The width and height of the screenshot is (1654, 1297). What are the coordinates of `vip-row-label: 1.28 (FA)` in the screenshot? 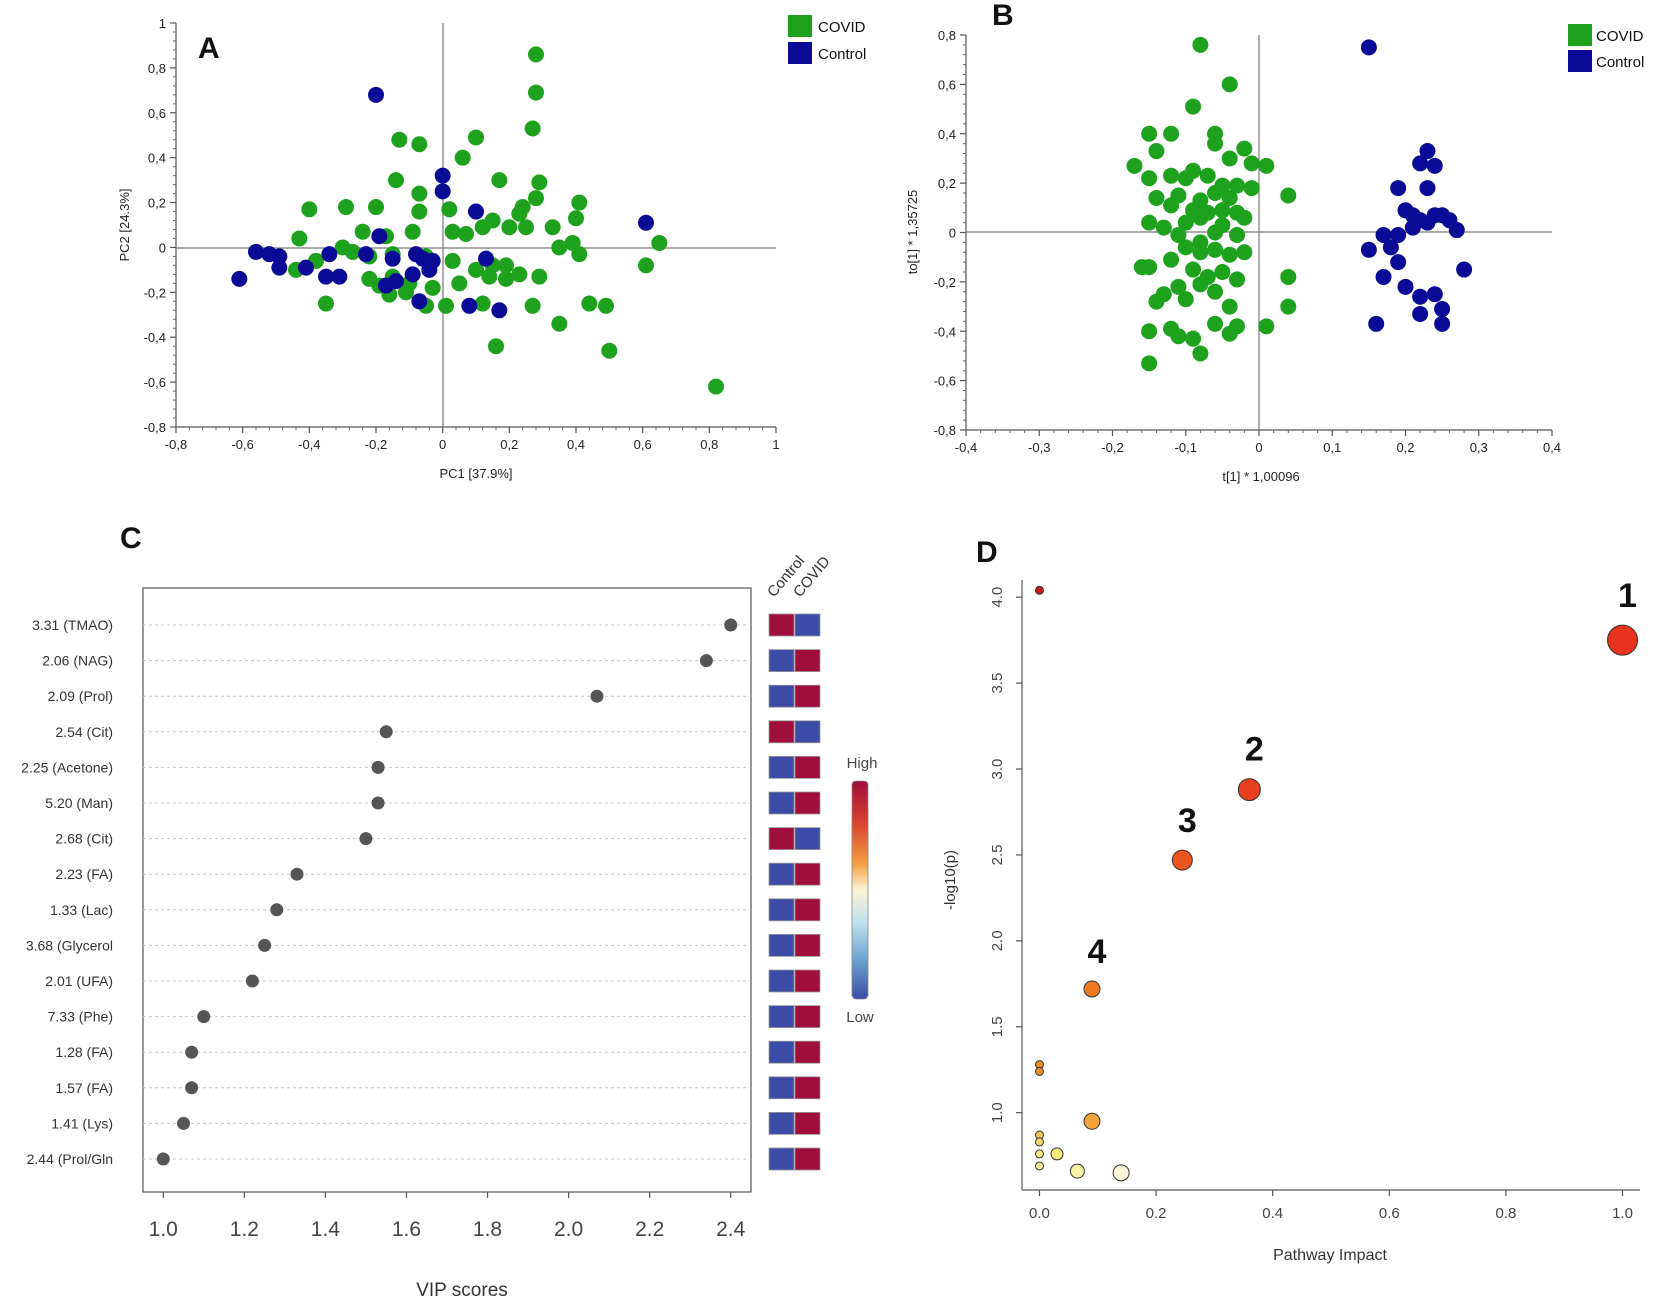 It's located at (84, 1052).